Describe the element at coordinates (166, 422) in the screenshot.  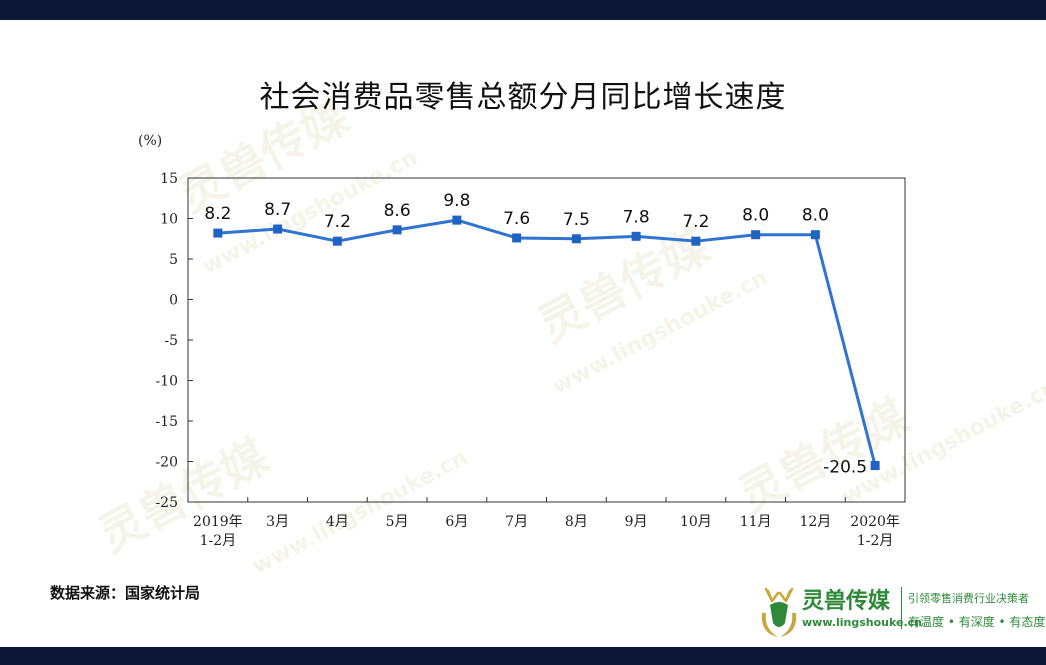
I see `y-tick-label: -15` at that location.